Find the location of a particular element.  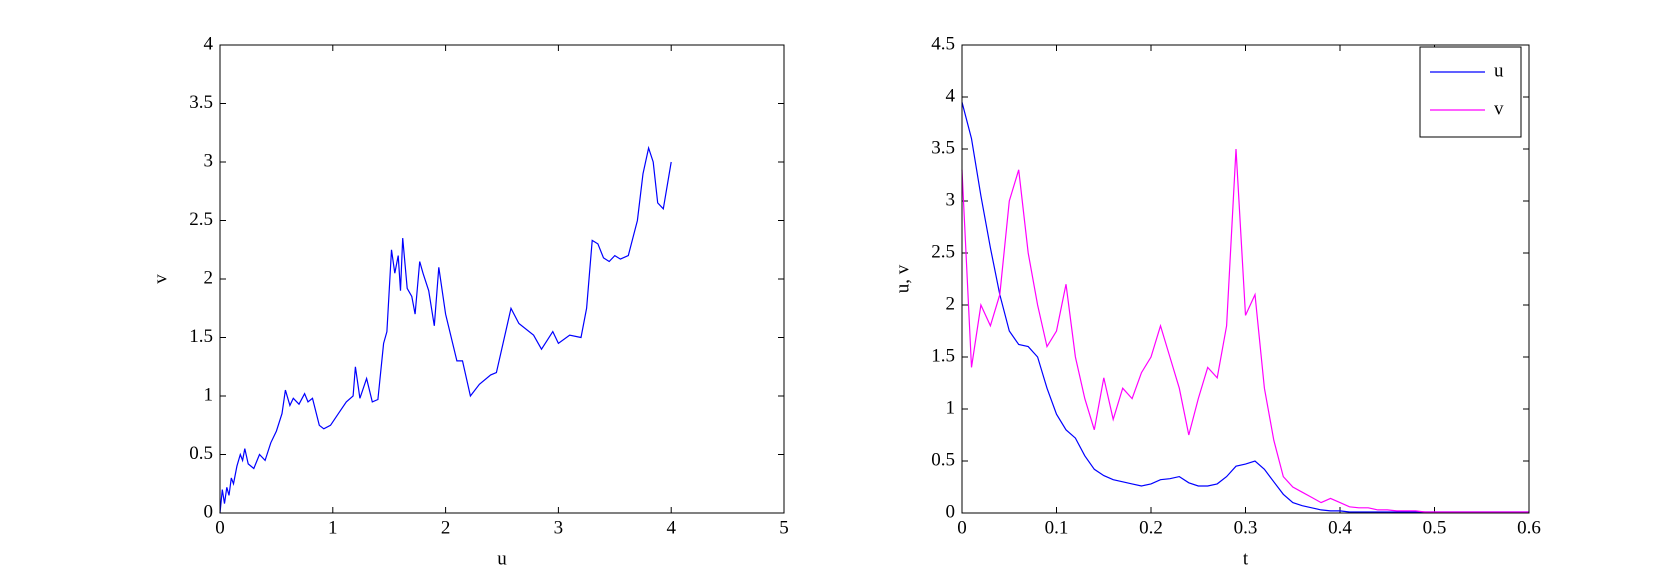

x-tick-label: 0.3 is located at coordinates (1246, 527).